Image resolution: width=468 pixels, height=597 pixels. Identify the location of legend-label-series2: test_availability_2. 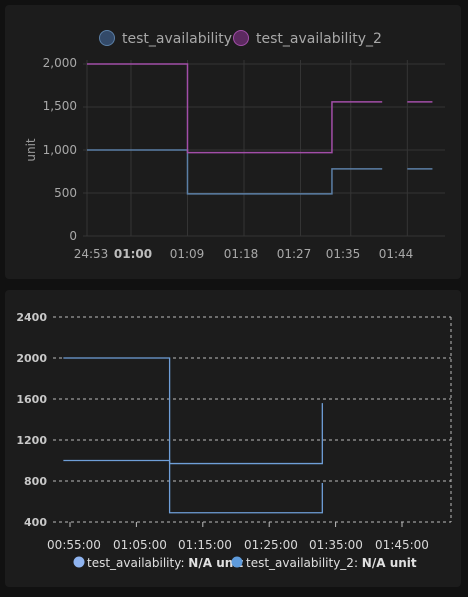
(319, 39).